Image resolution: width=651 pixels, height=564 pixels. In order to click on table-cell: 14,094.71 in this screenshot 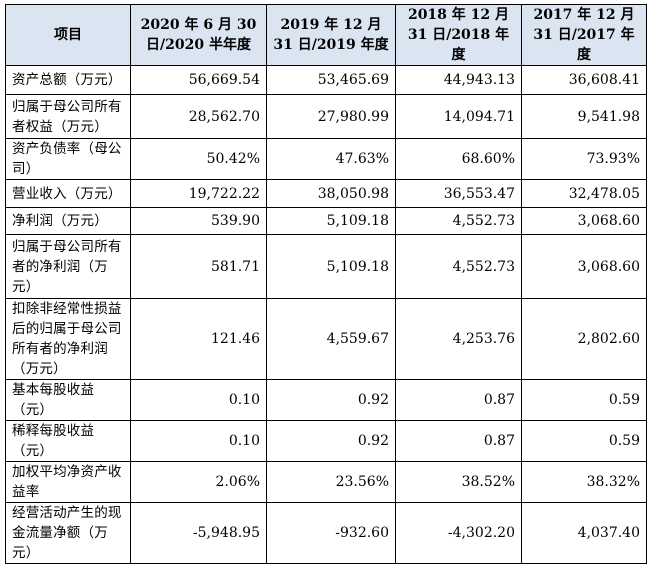, I will do `click(458, 116)`.